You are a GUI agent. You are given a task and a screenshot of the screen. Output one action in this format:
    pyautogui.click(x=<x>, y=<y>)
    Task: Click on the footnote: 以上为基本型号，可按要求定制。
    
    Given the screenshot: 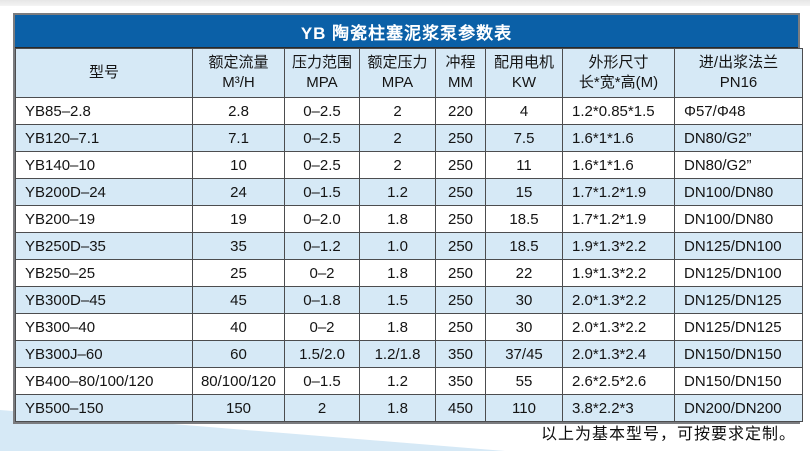 What is the action you would take?
    pyautogui.click(x=668, y=434)
    